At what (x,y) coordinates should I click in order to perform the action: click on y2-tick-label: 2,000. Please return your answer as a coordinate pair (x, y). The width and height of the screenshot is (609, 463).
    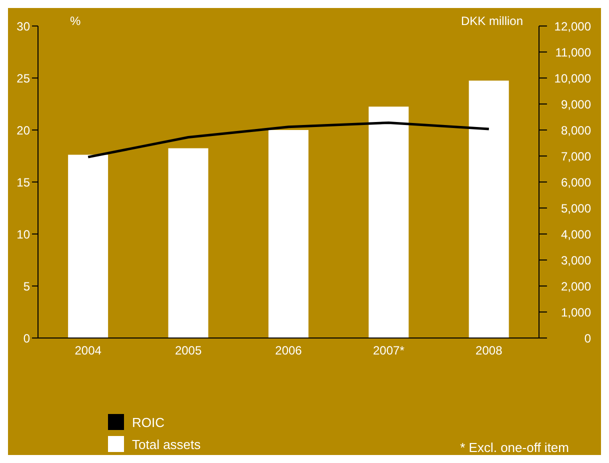
    Looking at the image, I should click on (576, 286).